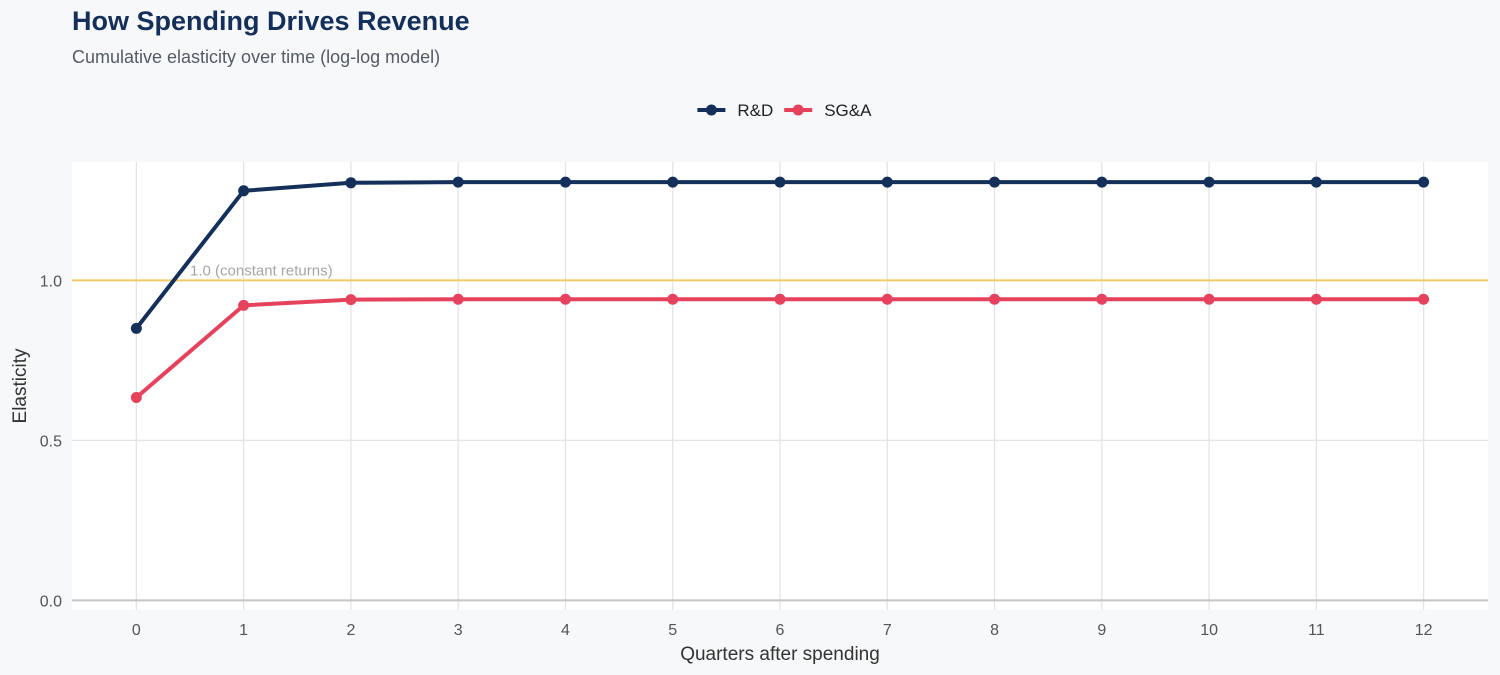 The width and height of the screenshot is (1500, 675). What do you see at coordinates (51, 281) in the screenshot?
I see `y-tick-label: 1.0` at bounding box center [51, 281].